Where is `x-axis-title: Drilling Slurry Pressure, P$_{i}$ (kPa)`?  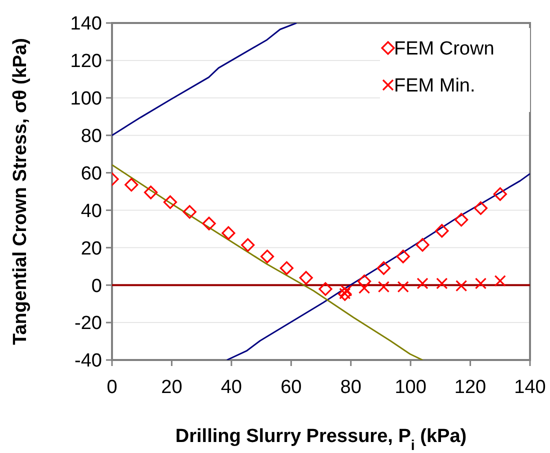
x-axis-title: Drilling Slurry Pressure, P$_{i}$ (kPa) is located at coordinates (321, 439).